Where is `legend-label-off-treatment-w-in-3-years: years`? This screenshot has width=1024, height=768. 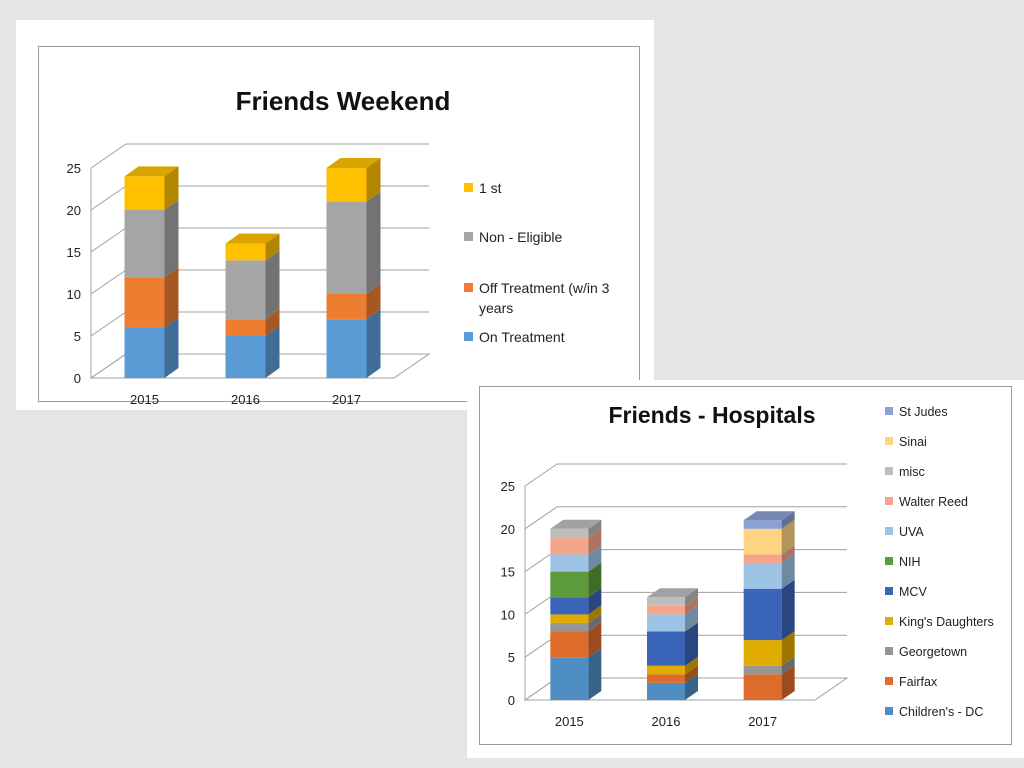
legend-label-off-treatment-w-in-3-years: years is located at coordinates (496, 308).